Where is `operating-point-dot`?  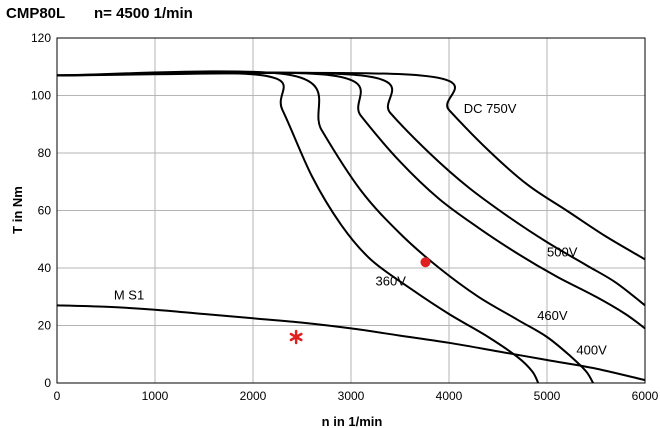
operating-point-dot is located at coordinates (425, 262).